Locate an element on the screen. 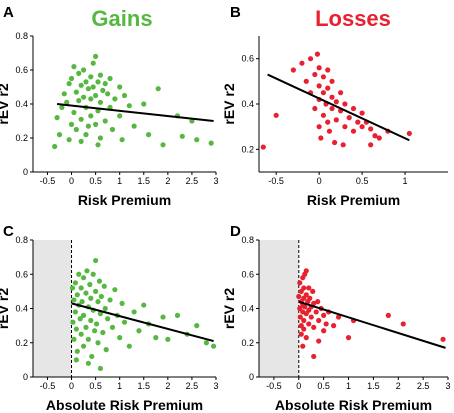  y-tick-label: 0.4 is located at coordinates (247, 104).